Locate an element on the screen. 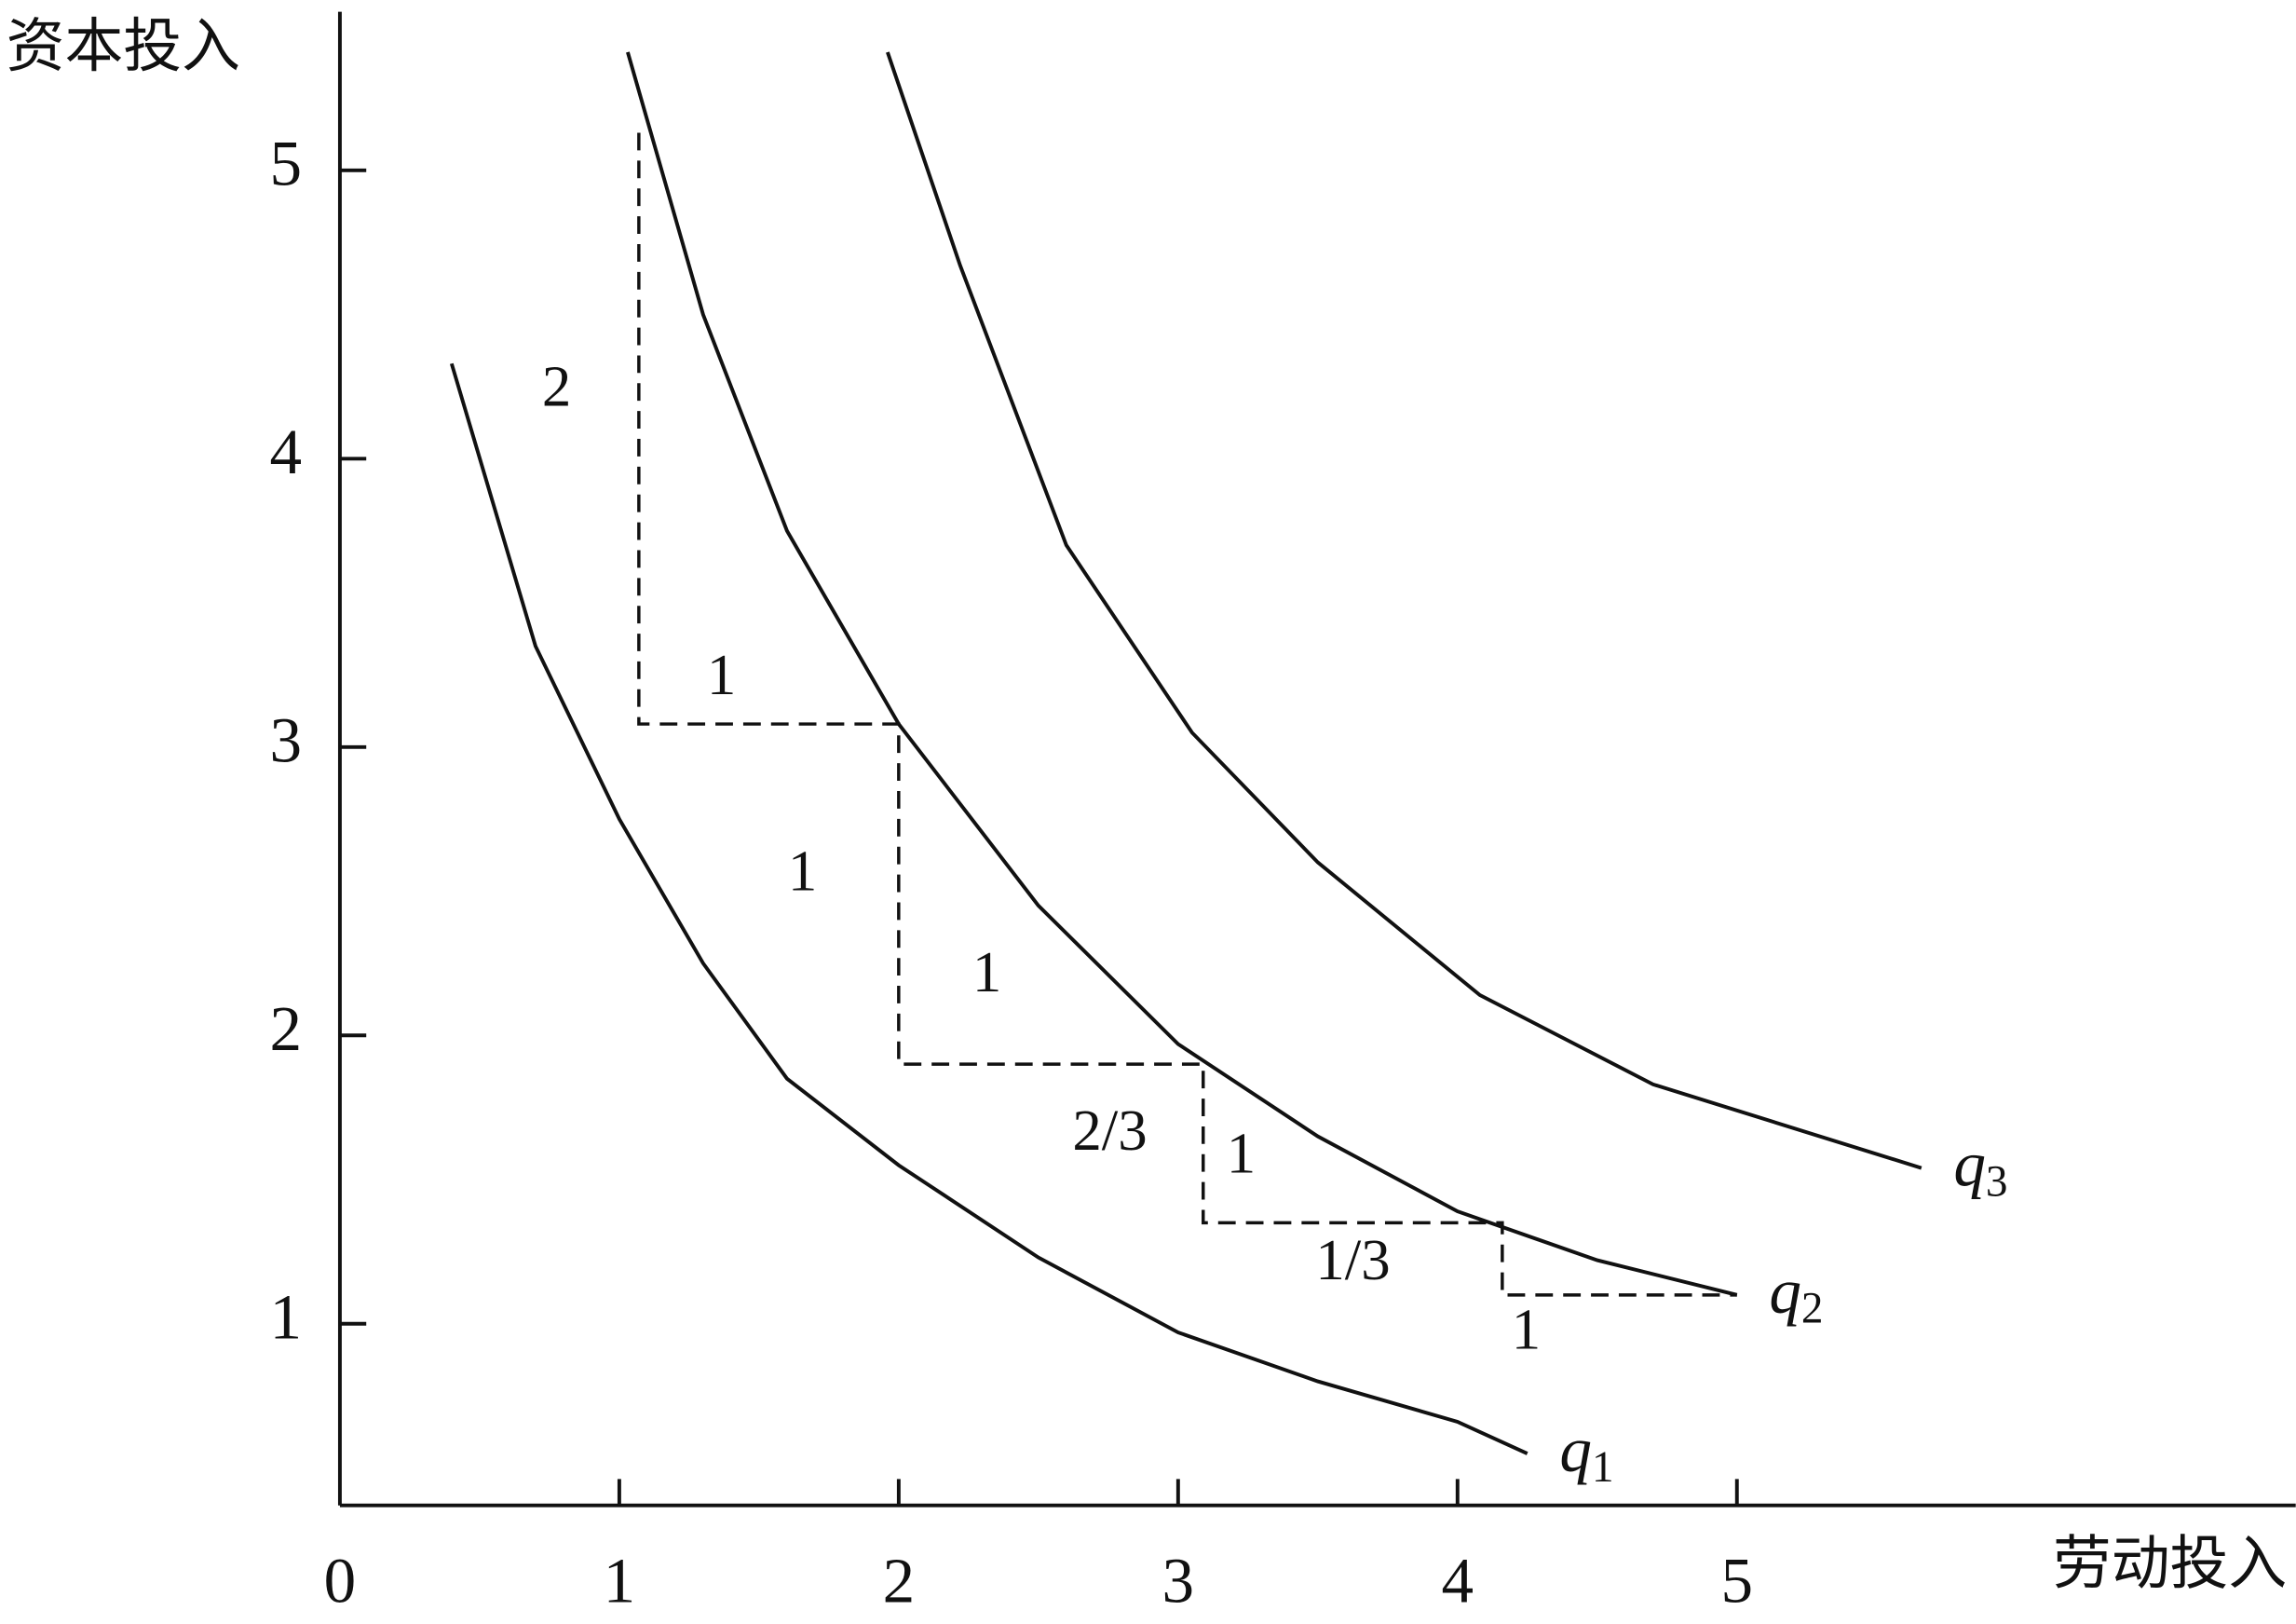 The image size is (2296, 1624). x-tick-label: 4 is located at coordinates (1458, 1581).